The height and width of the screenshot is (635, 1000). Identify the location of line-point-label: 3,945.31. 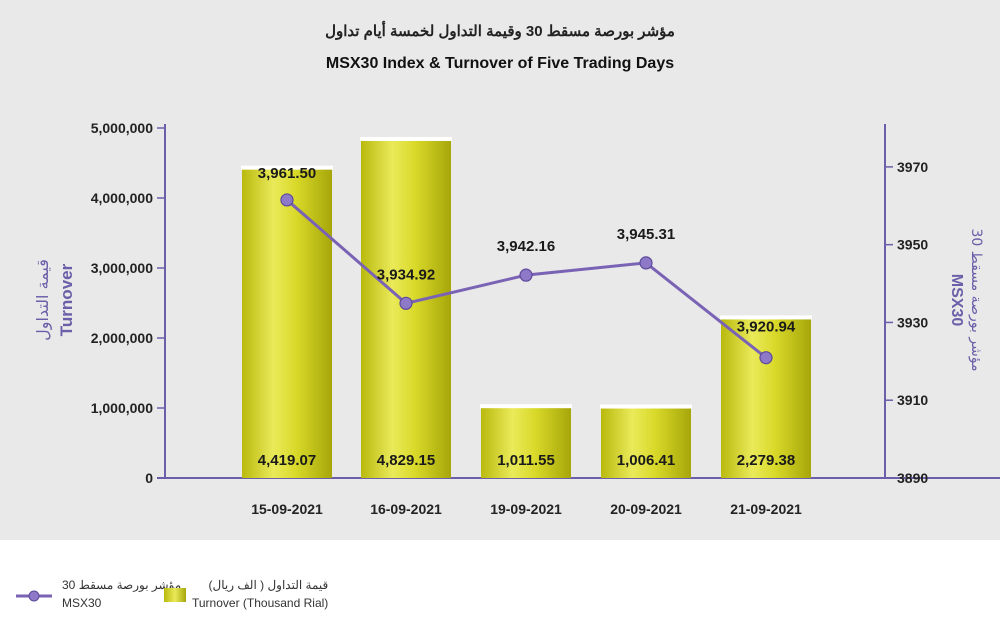
(646, 234).